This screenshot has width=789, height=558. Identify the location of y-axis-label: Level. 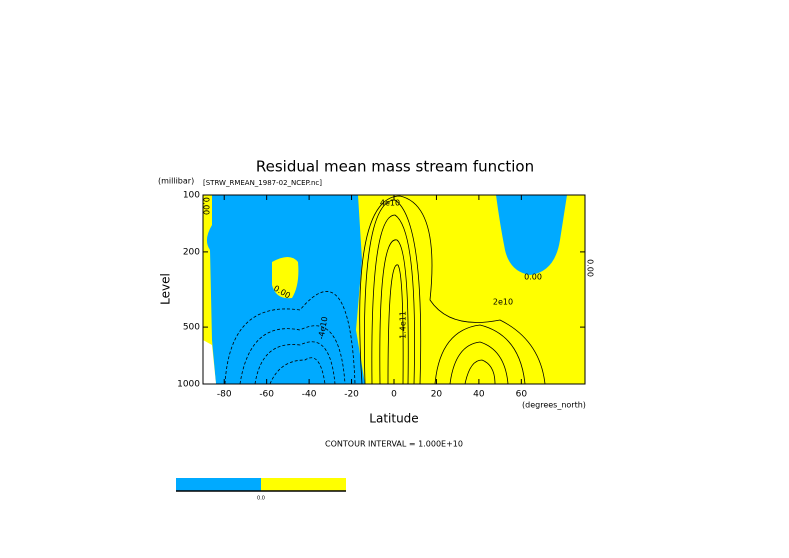
(166, 289).